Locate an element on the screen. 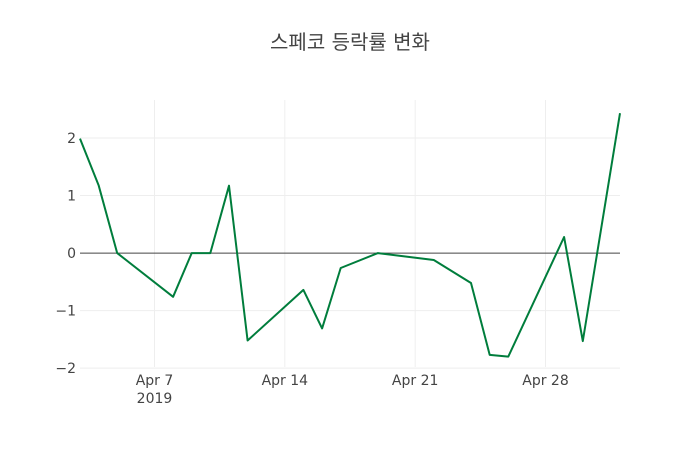 The image size is (700, 454). x-tick-sublabel: 2019 is located at coordinates (155, 399).